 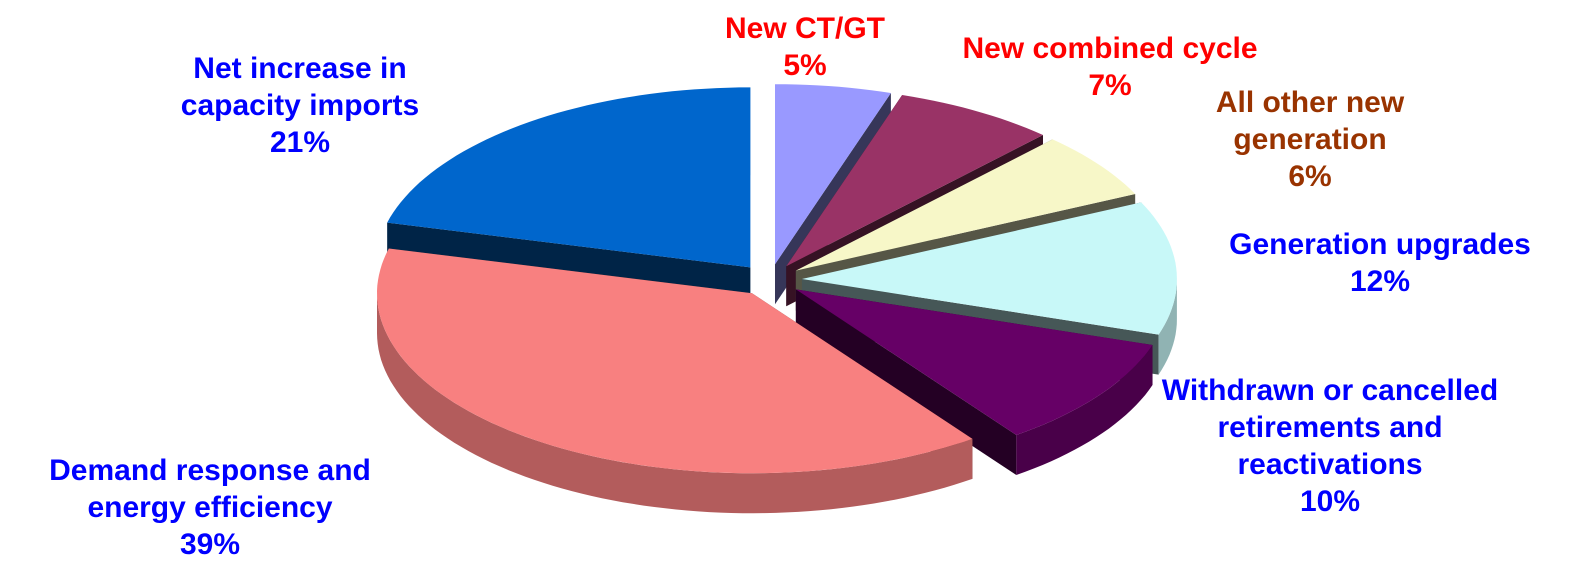 I want to click on category-label: New combined cycle, so click(x=1110, y=48).